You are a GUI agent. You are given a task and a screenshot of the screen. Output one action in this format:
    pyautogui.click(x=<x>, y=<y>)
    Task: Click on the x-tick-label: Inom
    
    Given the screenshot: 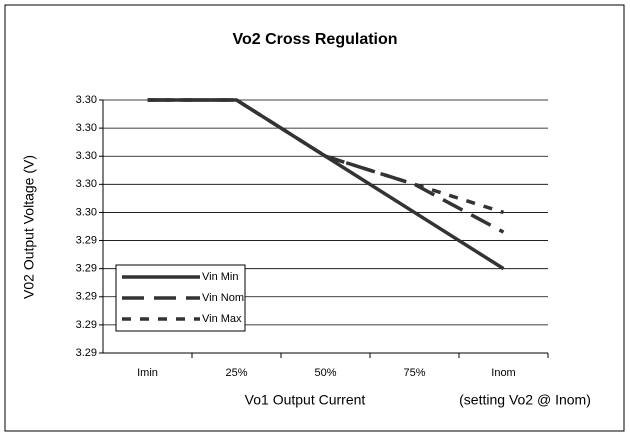 What is the action you would take?
    pyautogui.click(x=503, y=373)
    